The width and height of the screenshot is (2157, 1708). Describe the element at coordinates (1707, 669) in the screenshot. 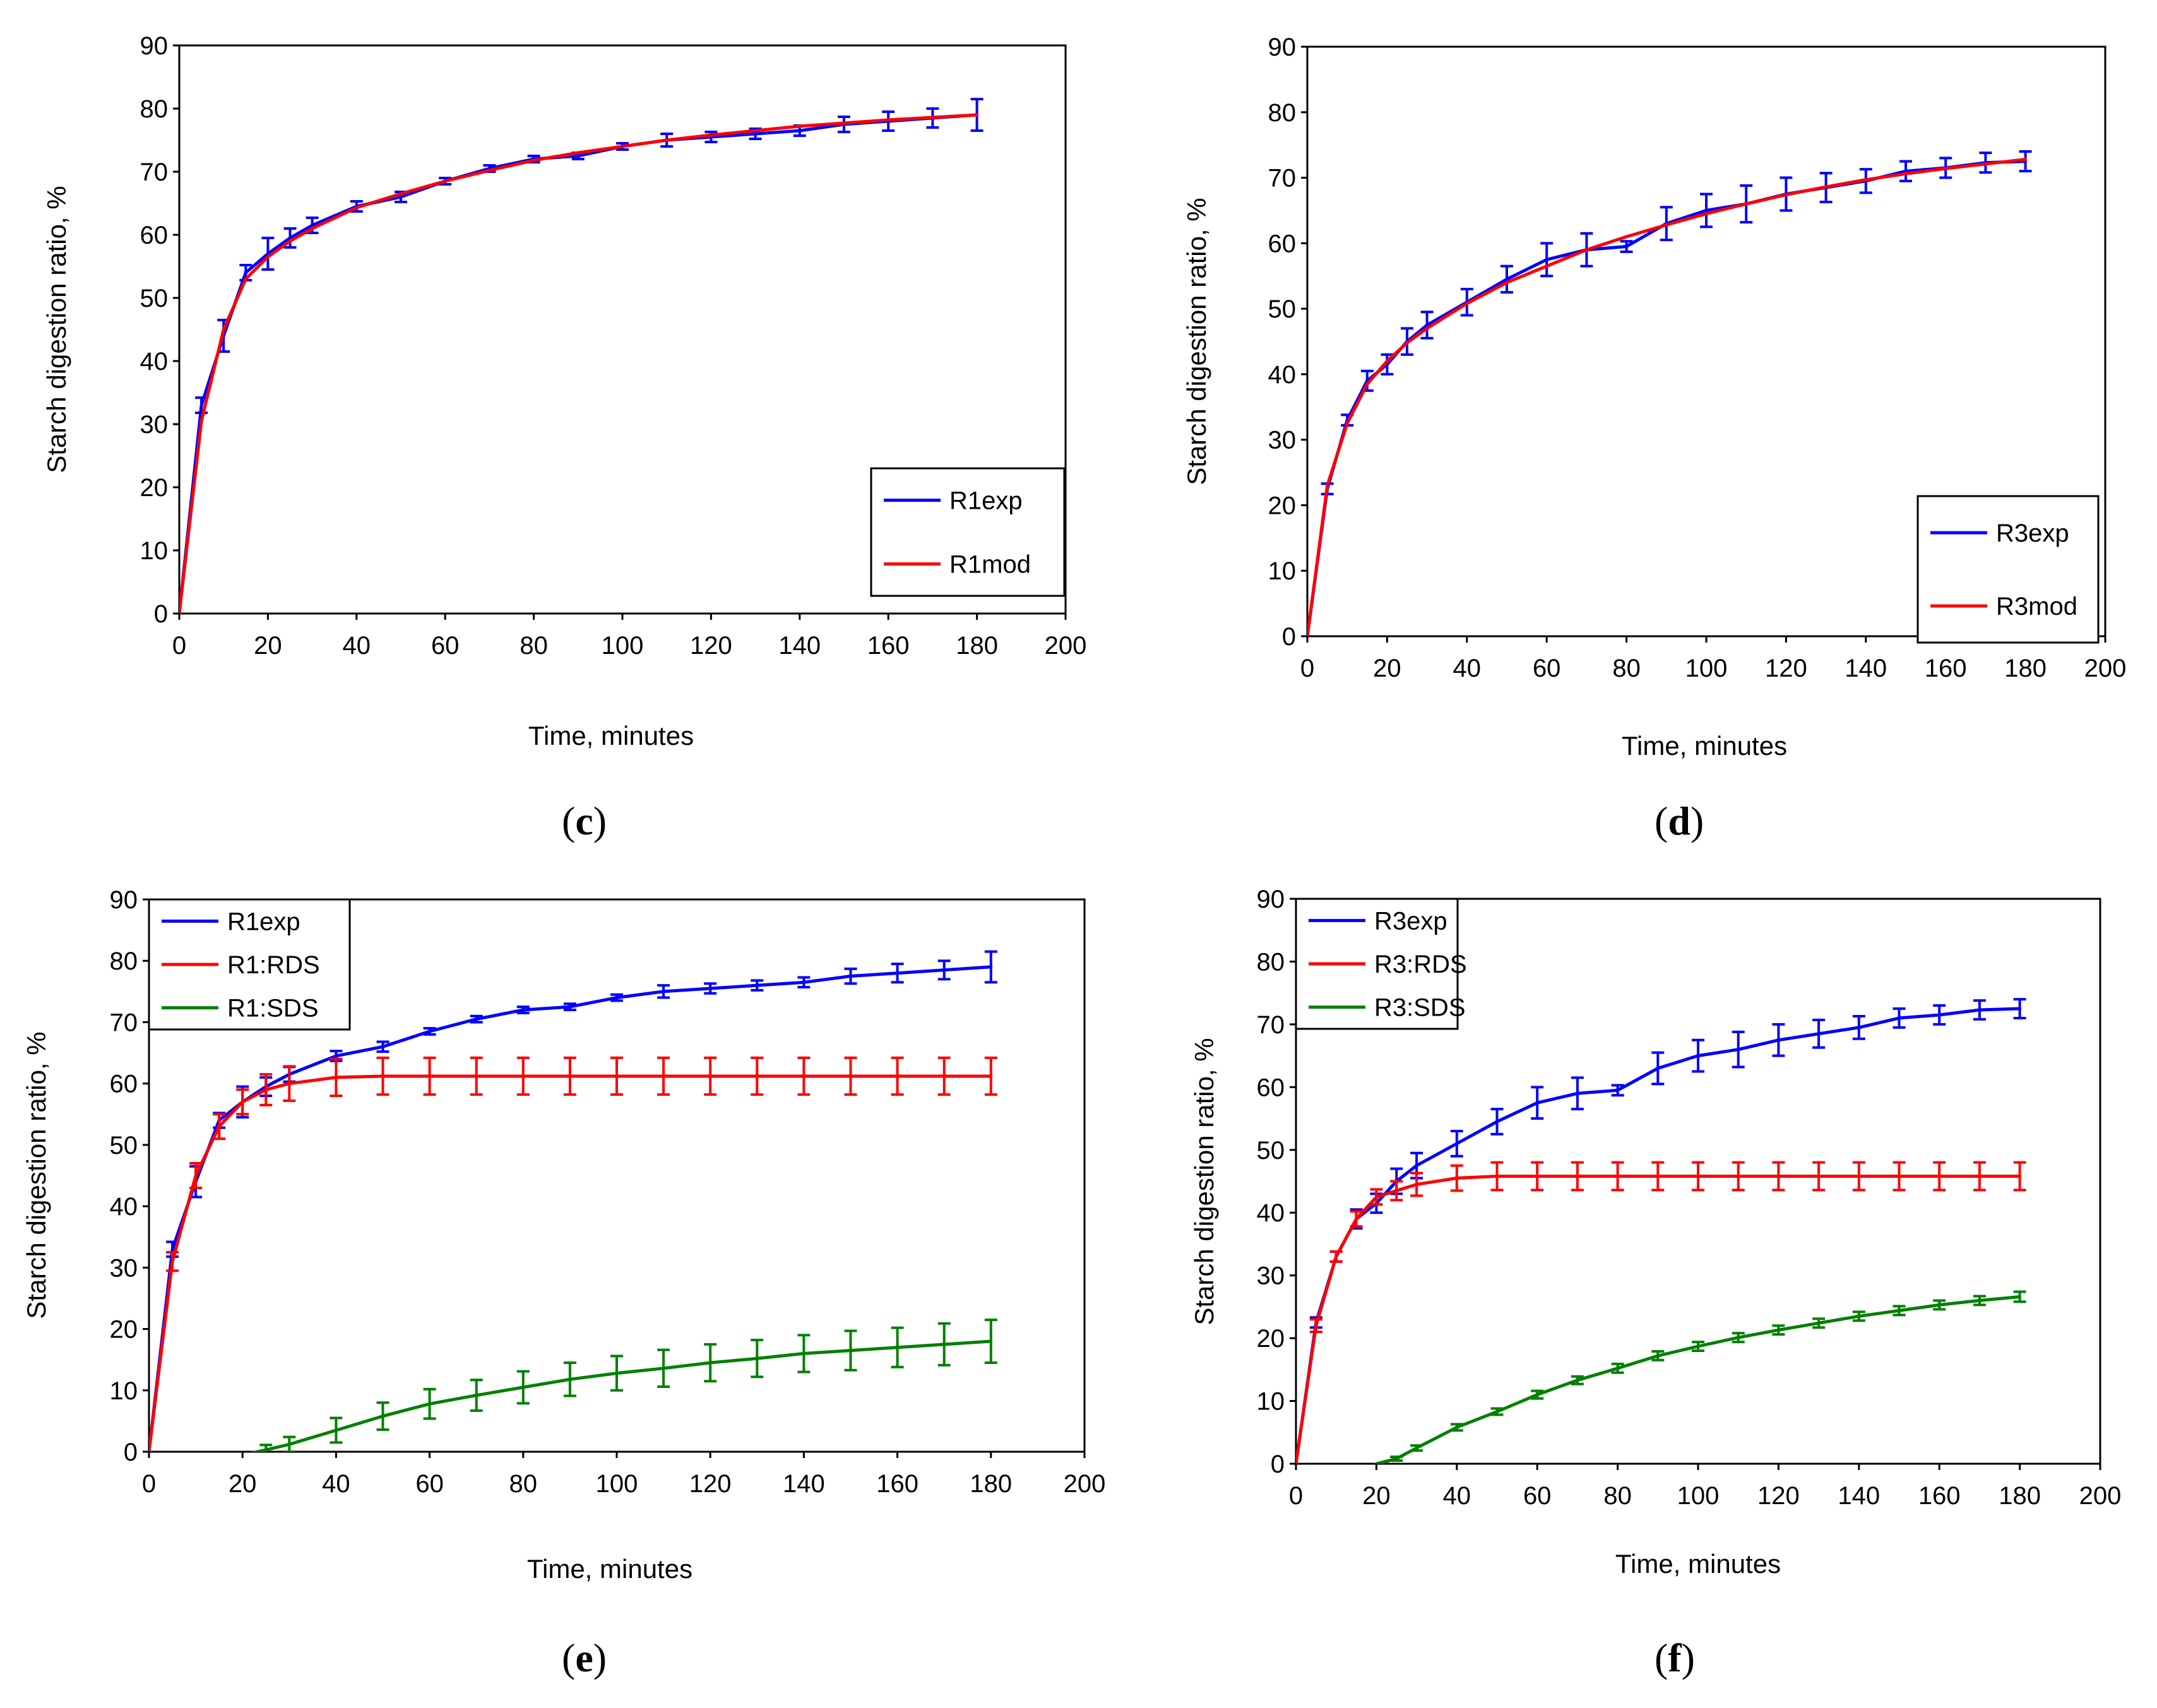

I see `x-tick-label: 100` at that location.